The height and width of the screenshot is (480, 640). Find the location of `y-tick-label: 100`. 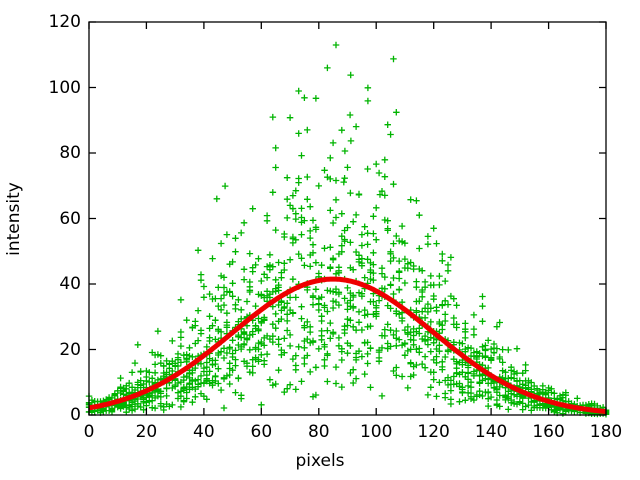

y-tick-label: 100 is located at coordinates (64, 87).